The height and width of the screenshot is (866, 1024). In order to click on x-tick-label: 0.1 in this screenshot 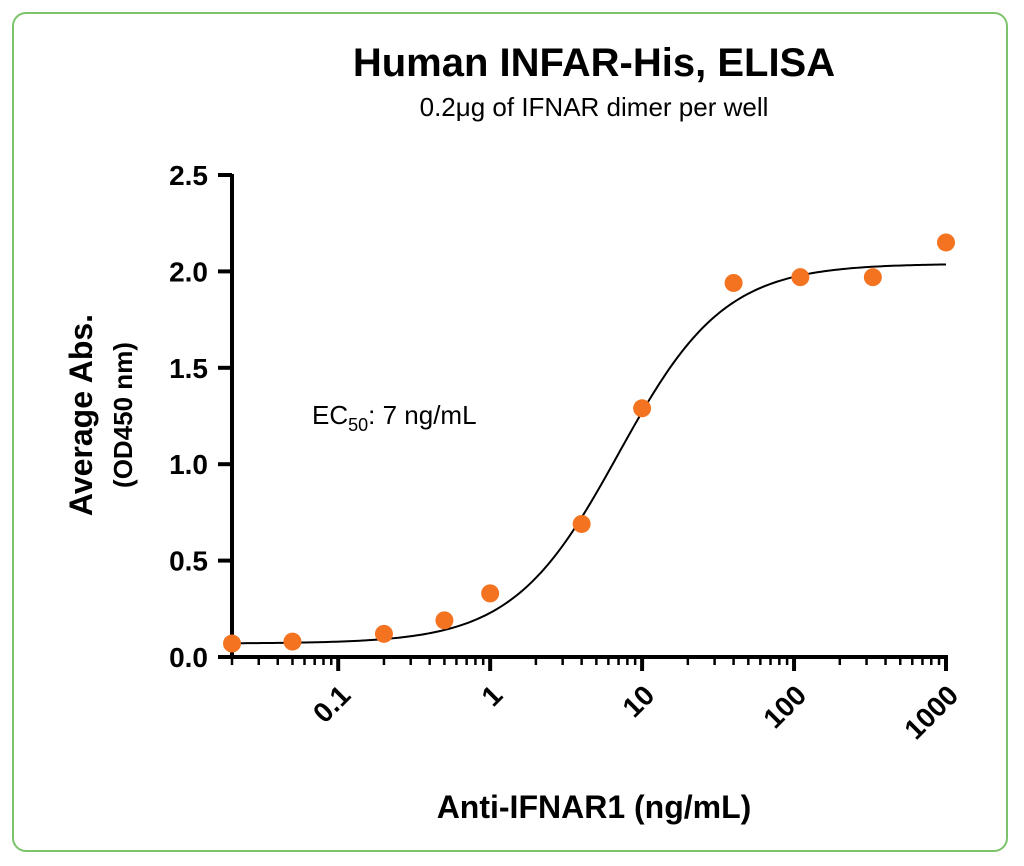, I will do `click(331, 703)`.